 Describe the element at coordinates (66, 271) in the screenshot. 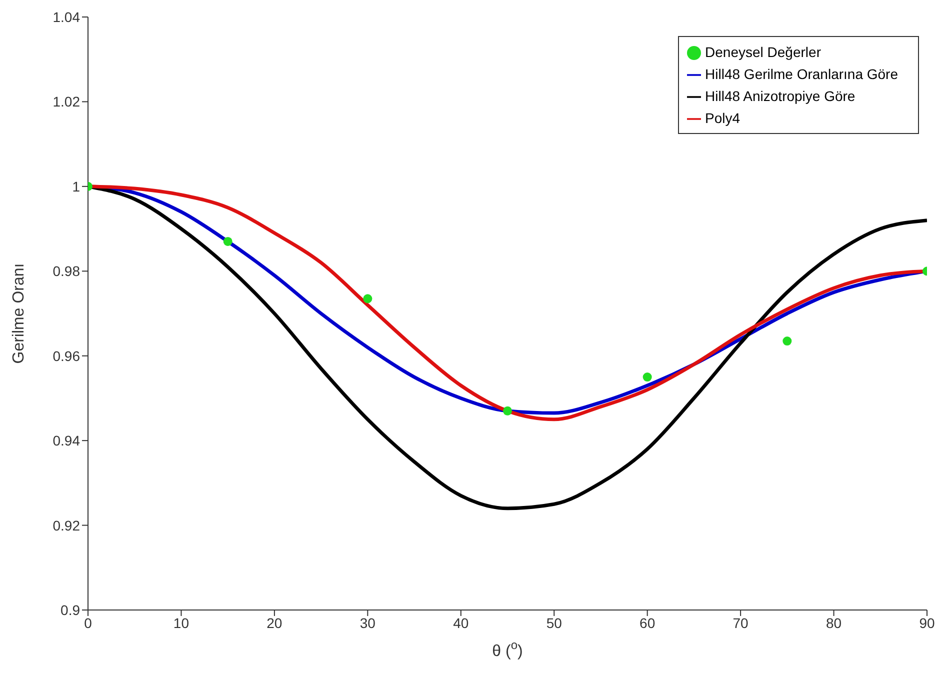

I see `y-tick-label: 0.98` at that location.